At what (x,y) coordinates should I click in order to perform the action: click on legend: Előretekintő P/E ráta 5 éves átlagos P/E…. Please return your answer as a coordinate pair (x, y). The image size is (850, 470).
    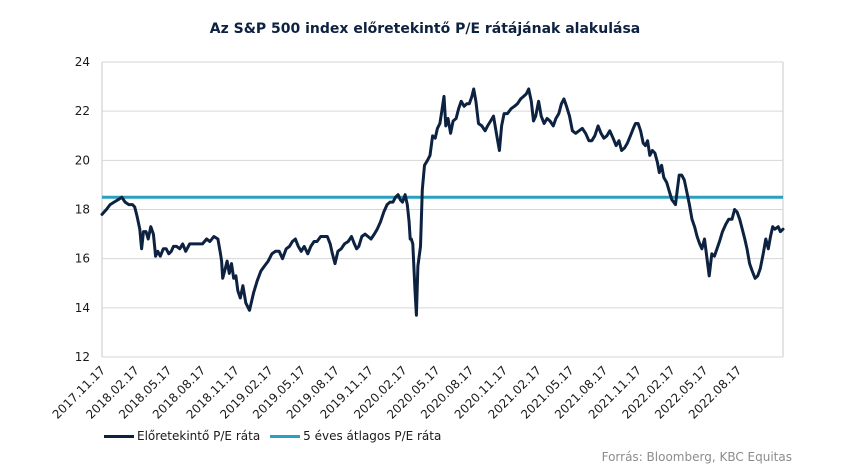
    Looking at the image, I should click on (277, 436).